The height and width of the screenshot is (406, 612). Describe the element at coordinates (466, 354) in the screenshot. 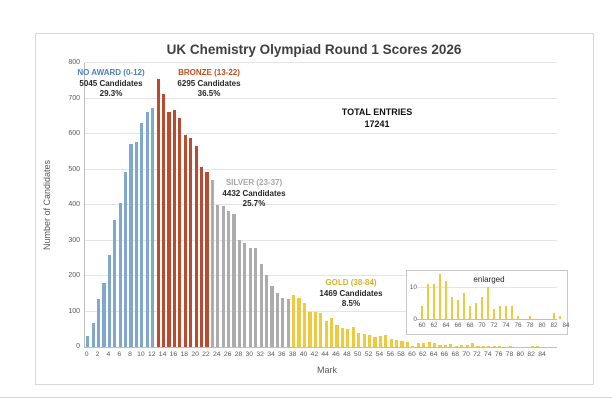

I see `x-tick-70: 70` at that location.